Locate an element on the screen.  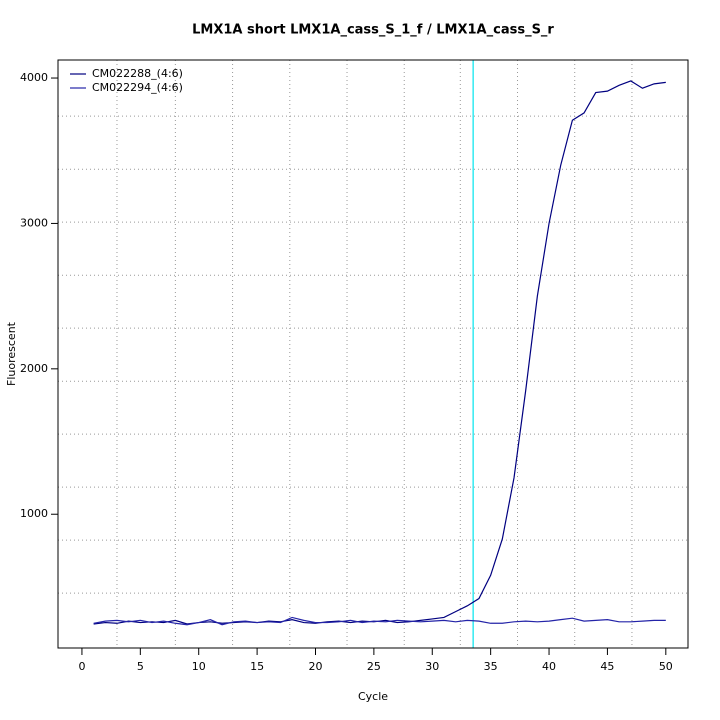
x-tick-label: 40 is located at coordinates (549, 666).